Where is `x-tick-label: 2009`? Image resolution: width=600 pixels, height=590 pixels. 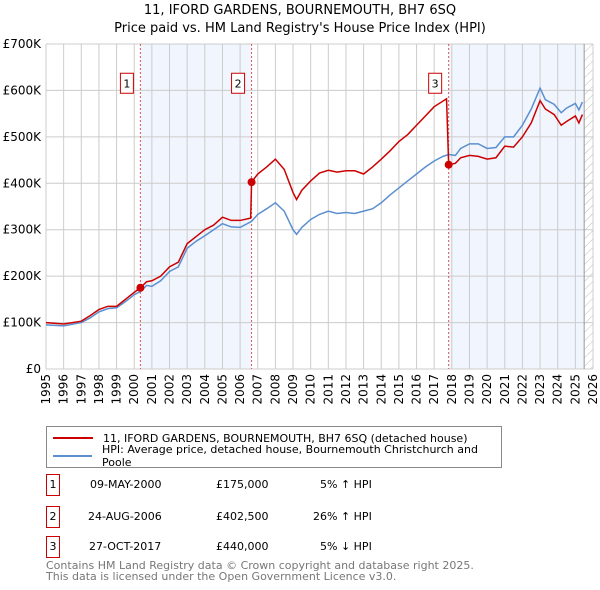 x-tick-label: 2009 is located at coordinates (293, 389).